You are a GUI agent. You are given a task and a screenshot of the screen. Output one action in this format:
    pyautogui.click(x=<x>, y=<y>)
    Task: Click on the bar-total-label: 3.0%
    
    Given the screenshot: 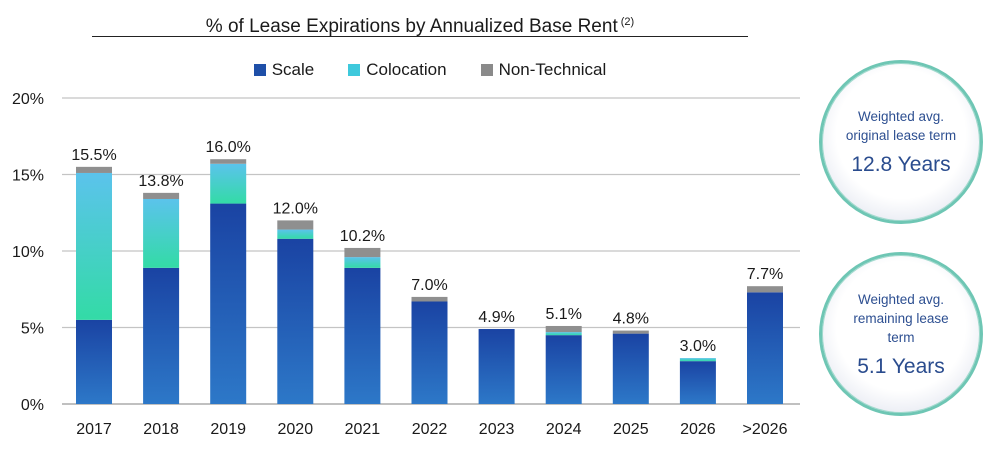 What is the action you would take?
    pyautogui.click(x=698, y=346)
    